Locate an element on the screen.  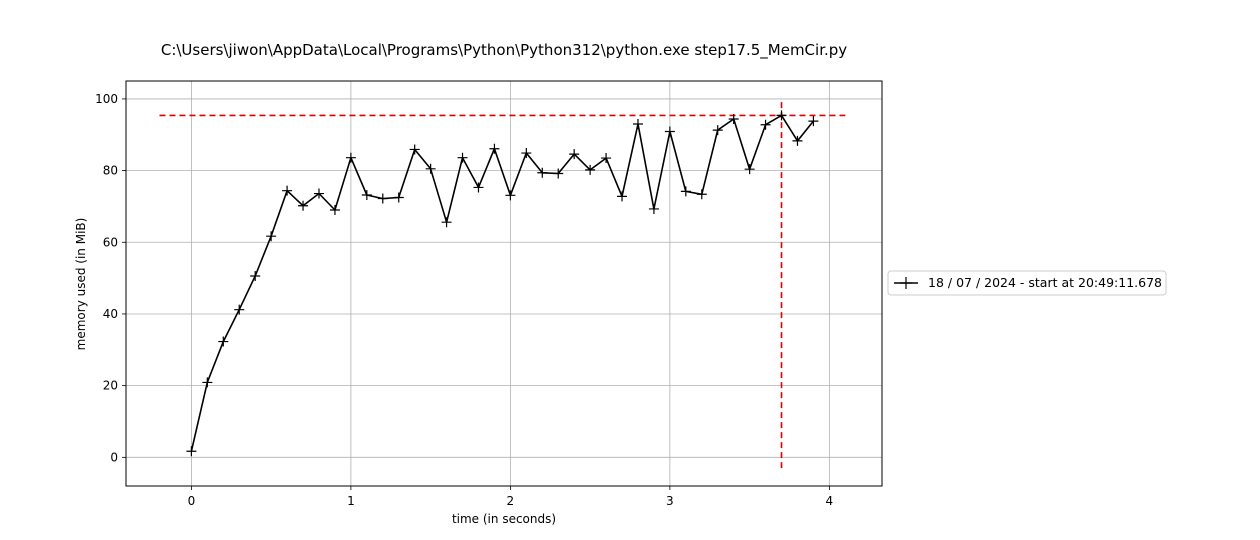
y-tick-label: 60 is located at coordinates (110, 242).